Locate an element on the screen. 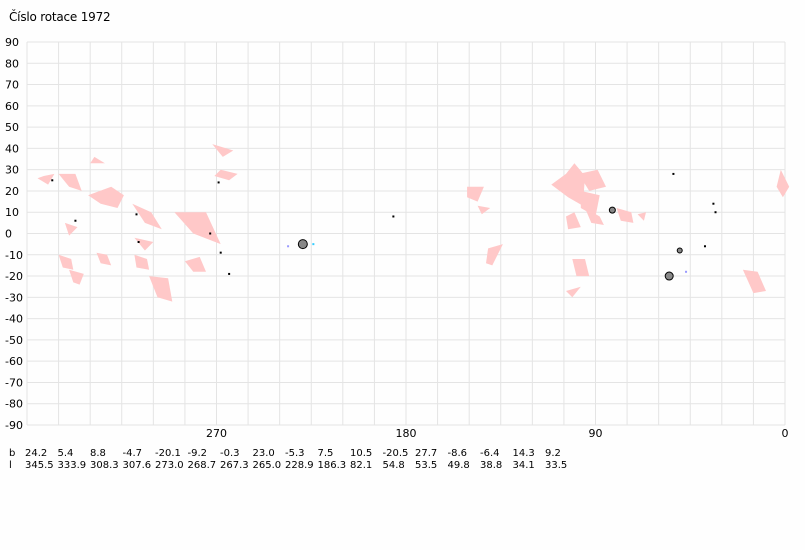 The image size is (805, 550). l-value: 273.0 is located at coordinates (169, 465).